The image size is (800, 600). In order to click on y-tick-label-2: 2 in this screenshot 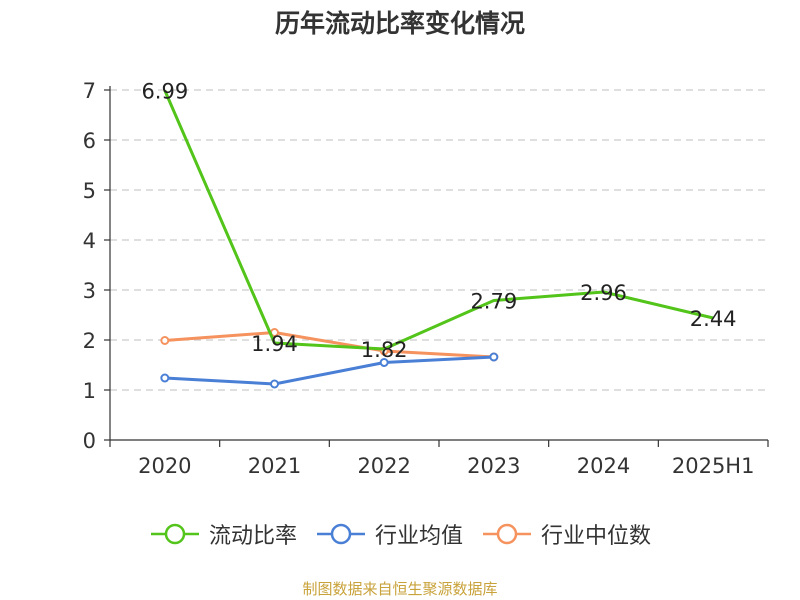, I will do `click(89, 341)`.